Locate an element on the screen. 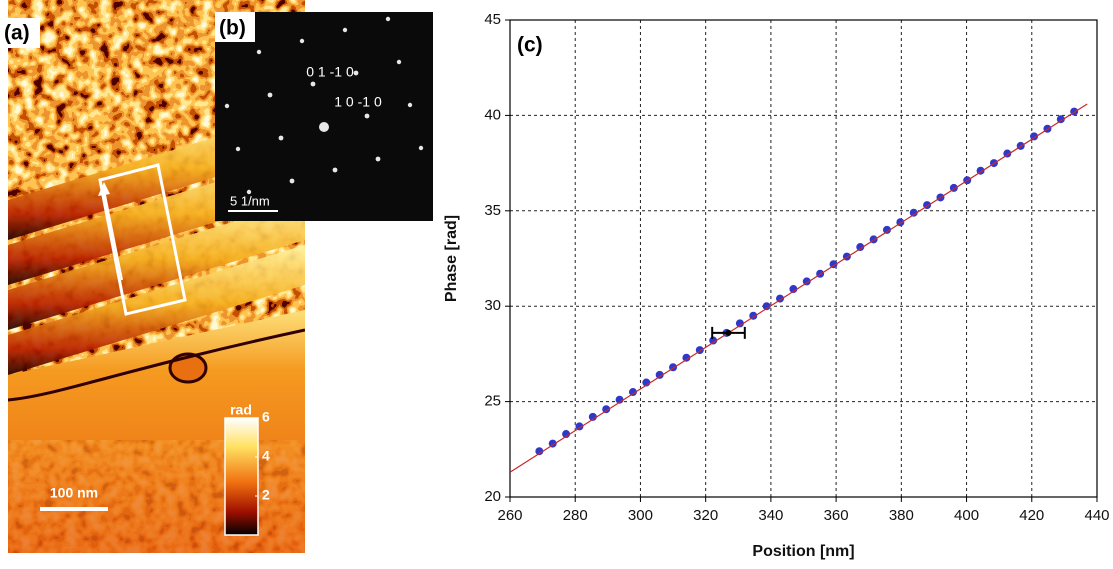 This screenshot has width=1113, height=569. y-tick-label: 25 is located at coordinates (492, 401).